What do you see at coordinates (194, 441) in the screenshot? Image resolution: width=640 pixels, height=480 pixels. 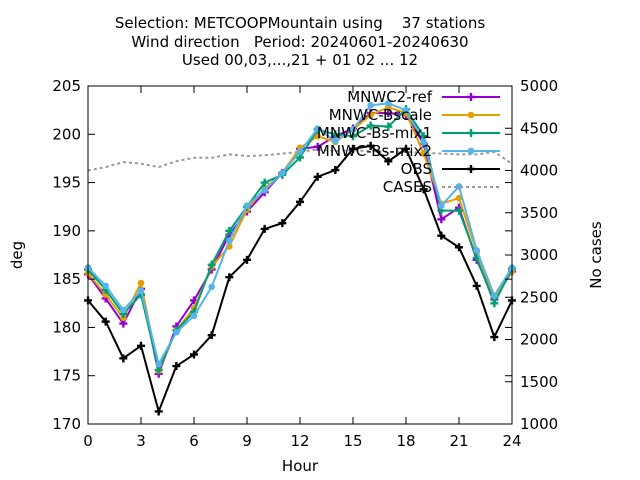 I see `x-tick-label: 6` at bounding box center [194, 441].